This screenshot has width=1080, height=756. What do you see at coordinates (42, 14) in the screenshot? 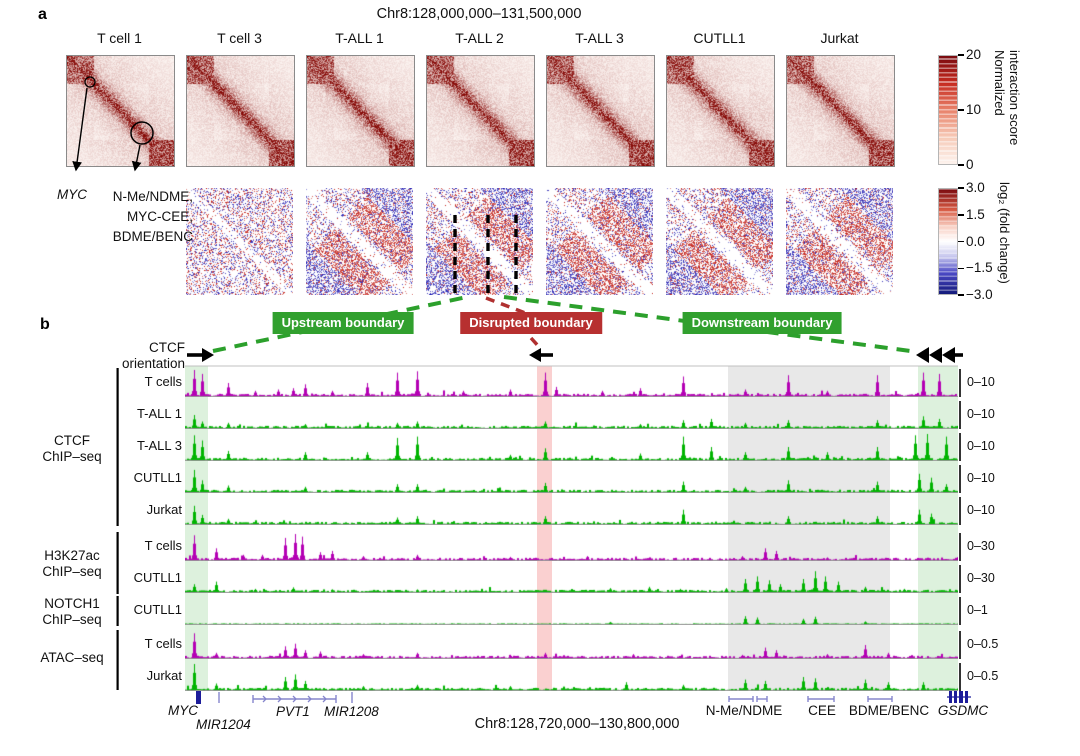
I see `panel-a-label: a` at bounding box center [42, 14].